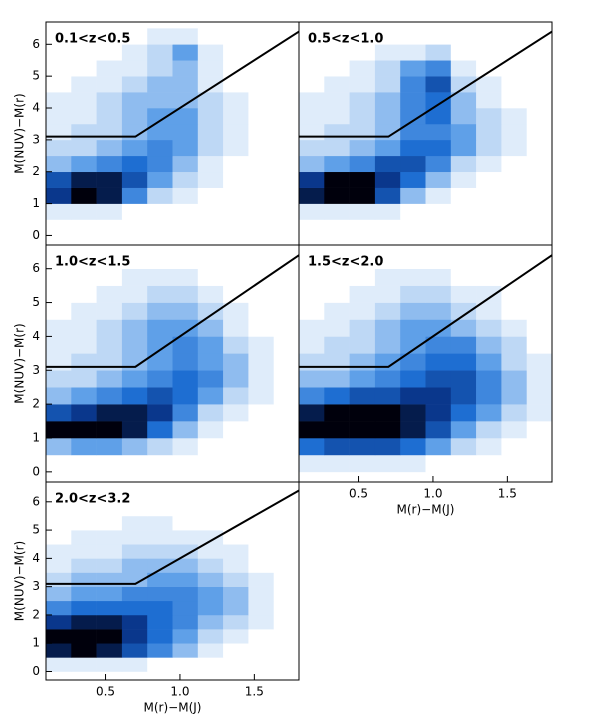 The height and width of the screenshot is (723, 598). I want to click on panel-title: 0.1<z<0.5, so click(92, 39).